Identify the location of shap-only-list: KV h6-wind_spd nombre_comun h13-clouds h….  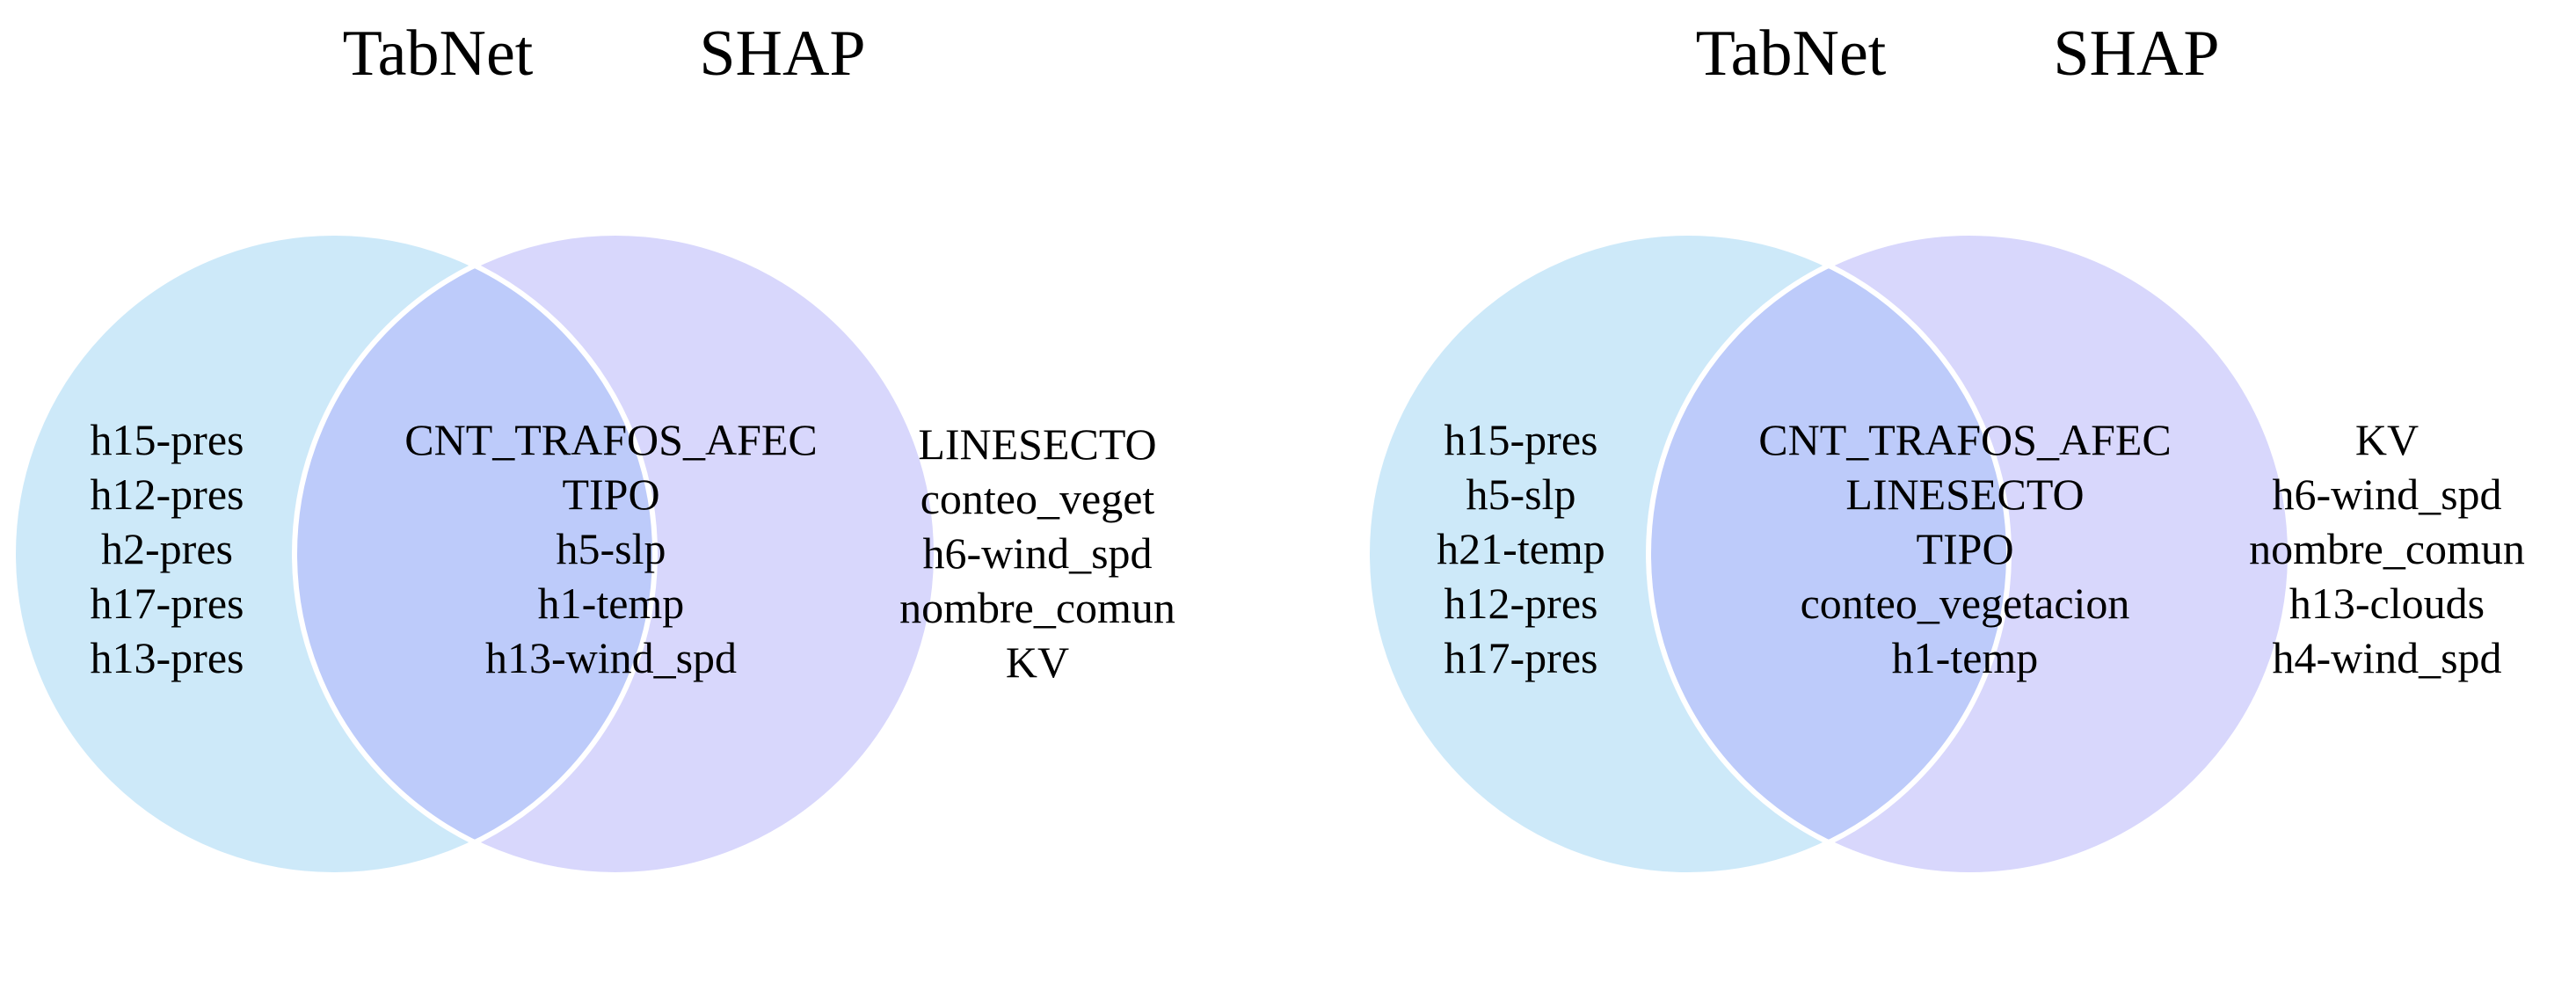
(2387, 548).